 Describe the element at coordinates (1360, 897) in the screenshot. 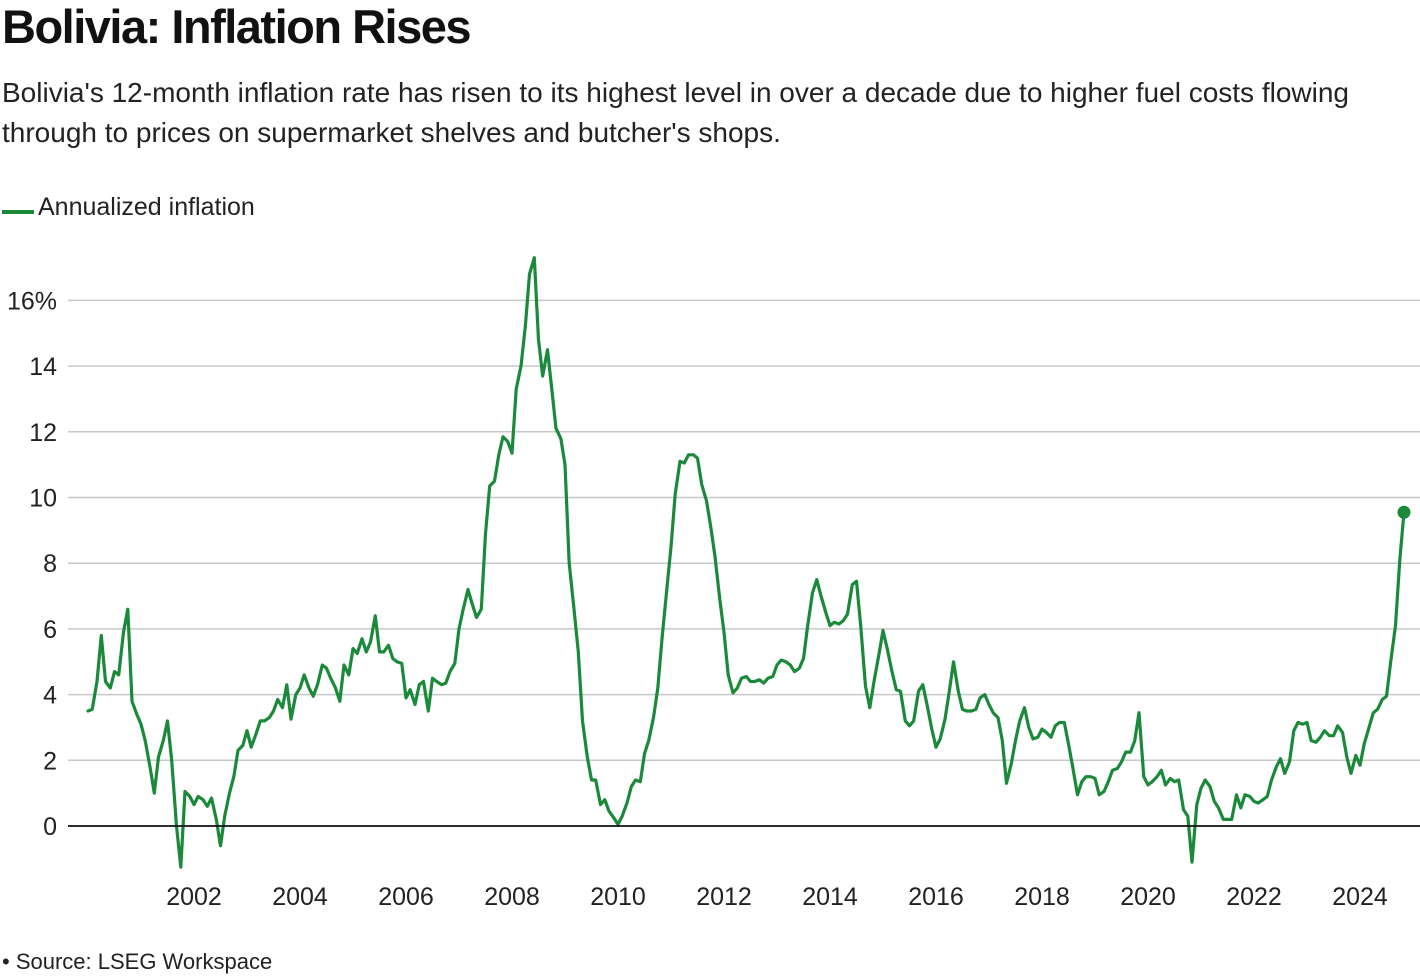

I see `x-tick-label-2024: 2024` at that location.